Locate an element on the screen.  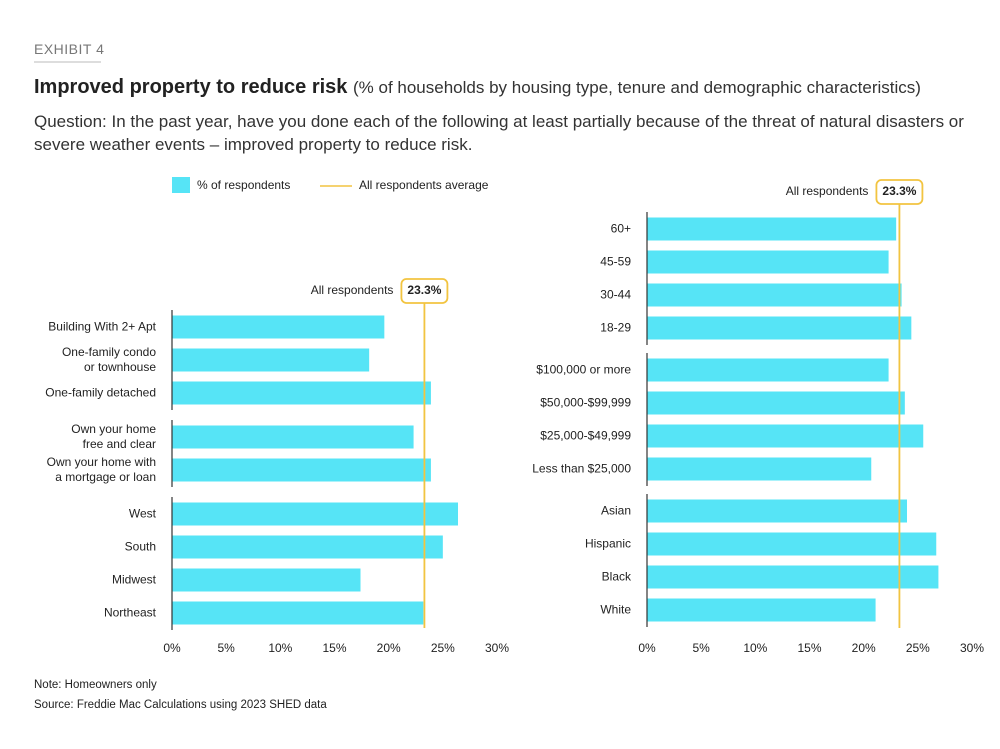
category-label: Less than $25,000 is located at coordinates (581, 468).